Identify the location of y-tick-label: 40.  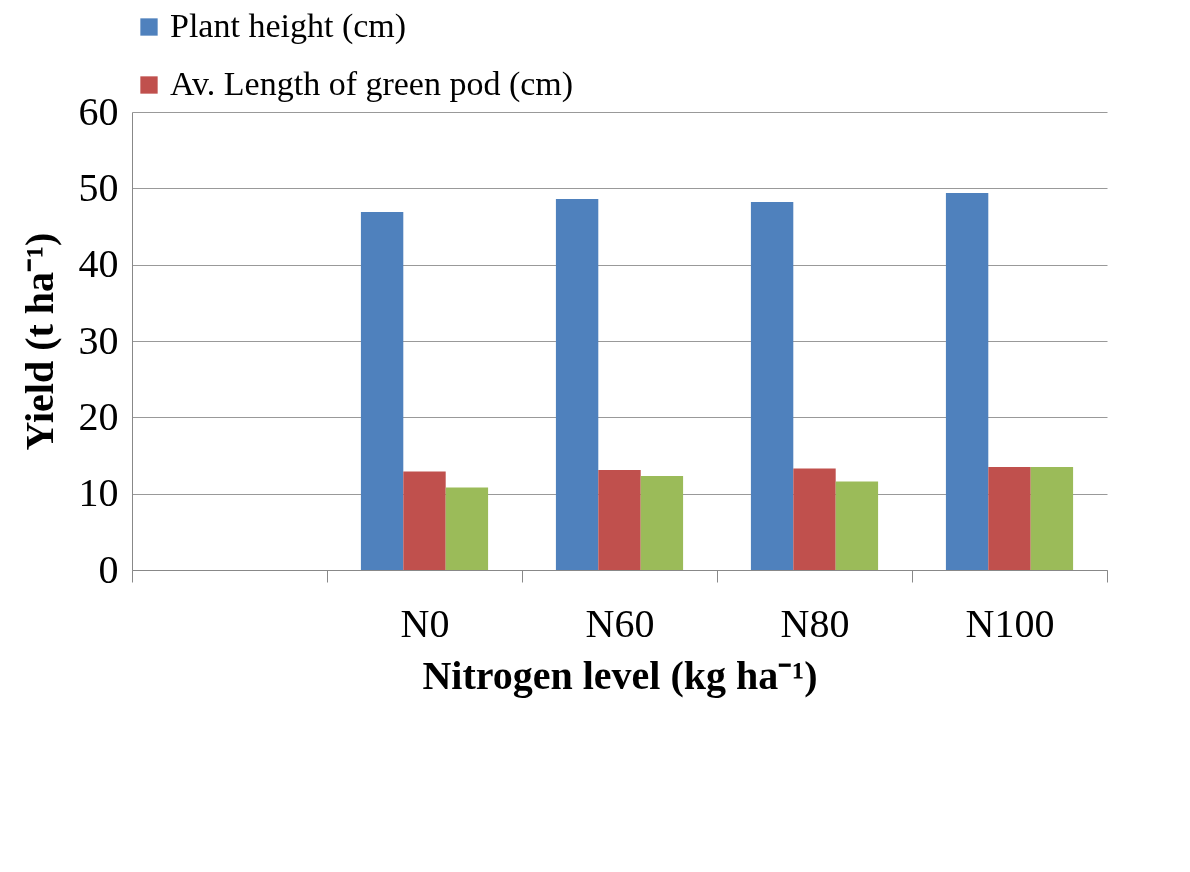
(98, 264).